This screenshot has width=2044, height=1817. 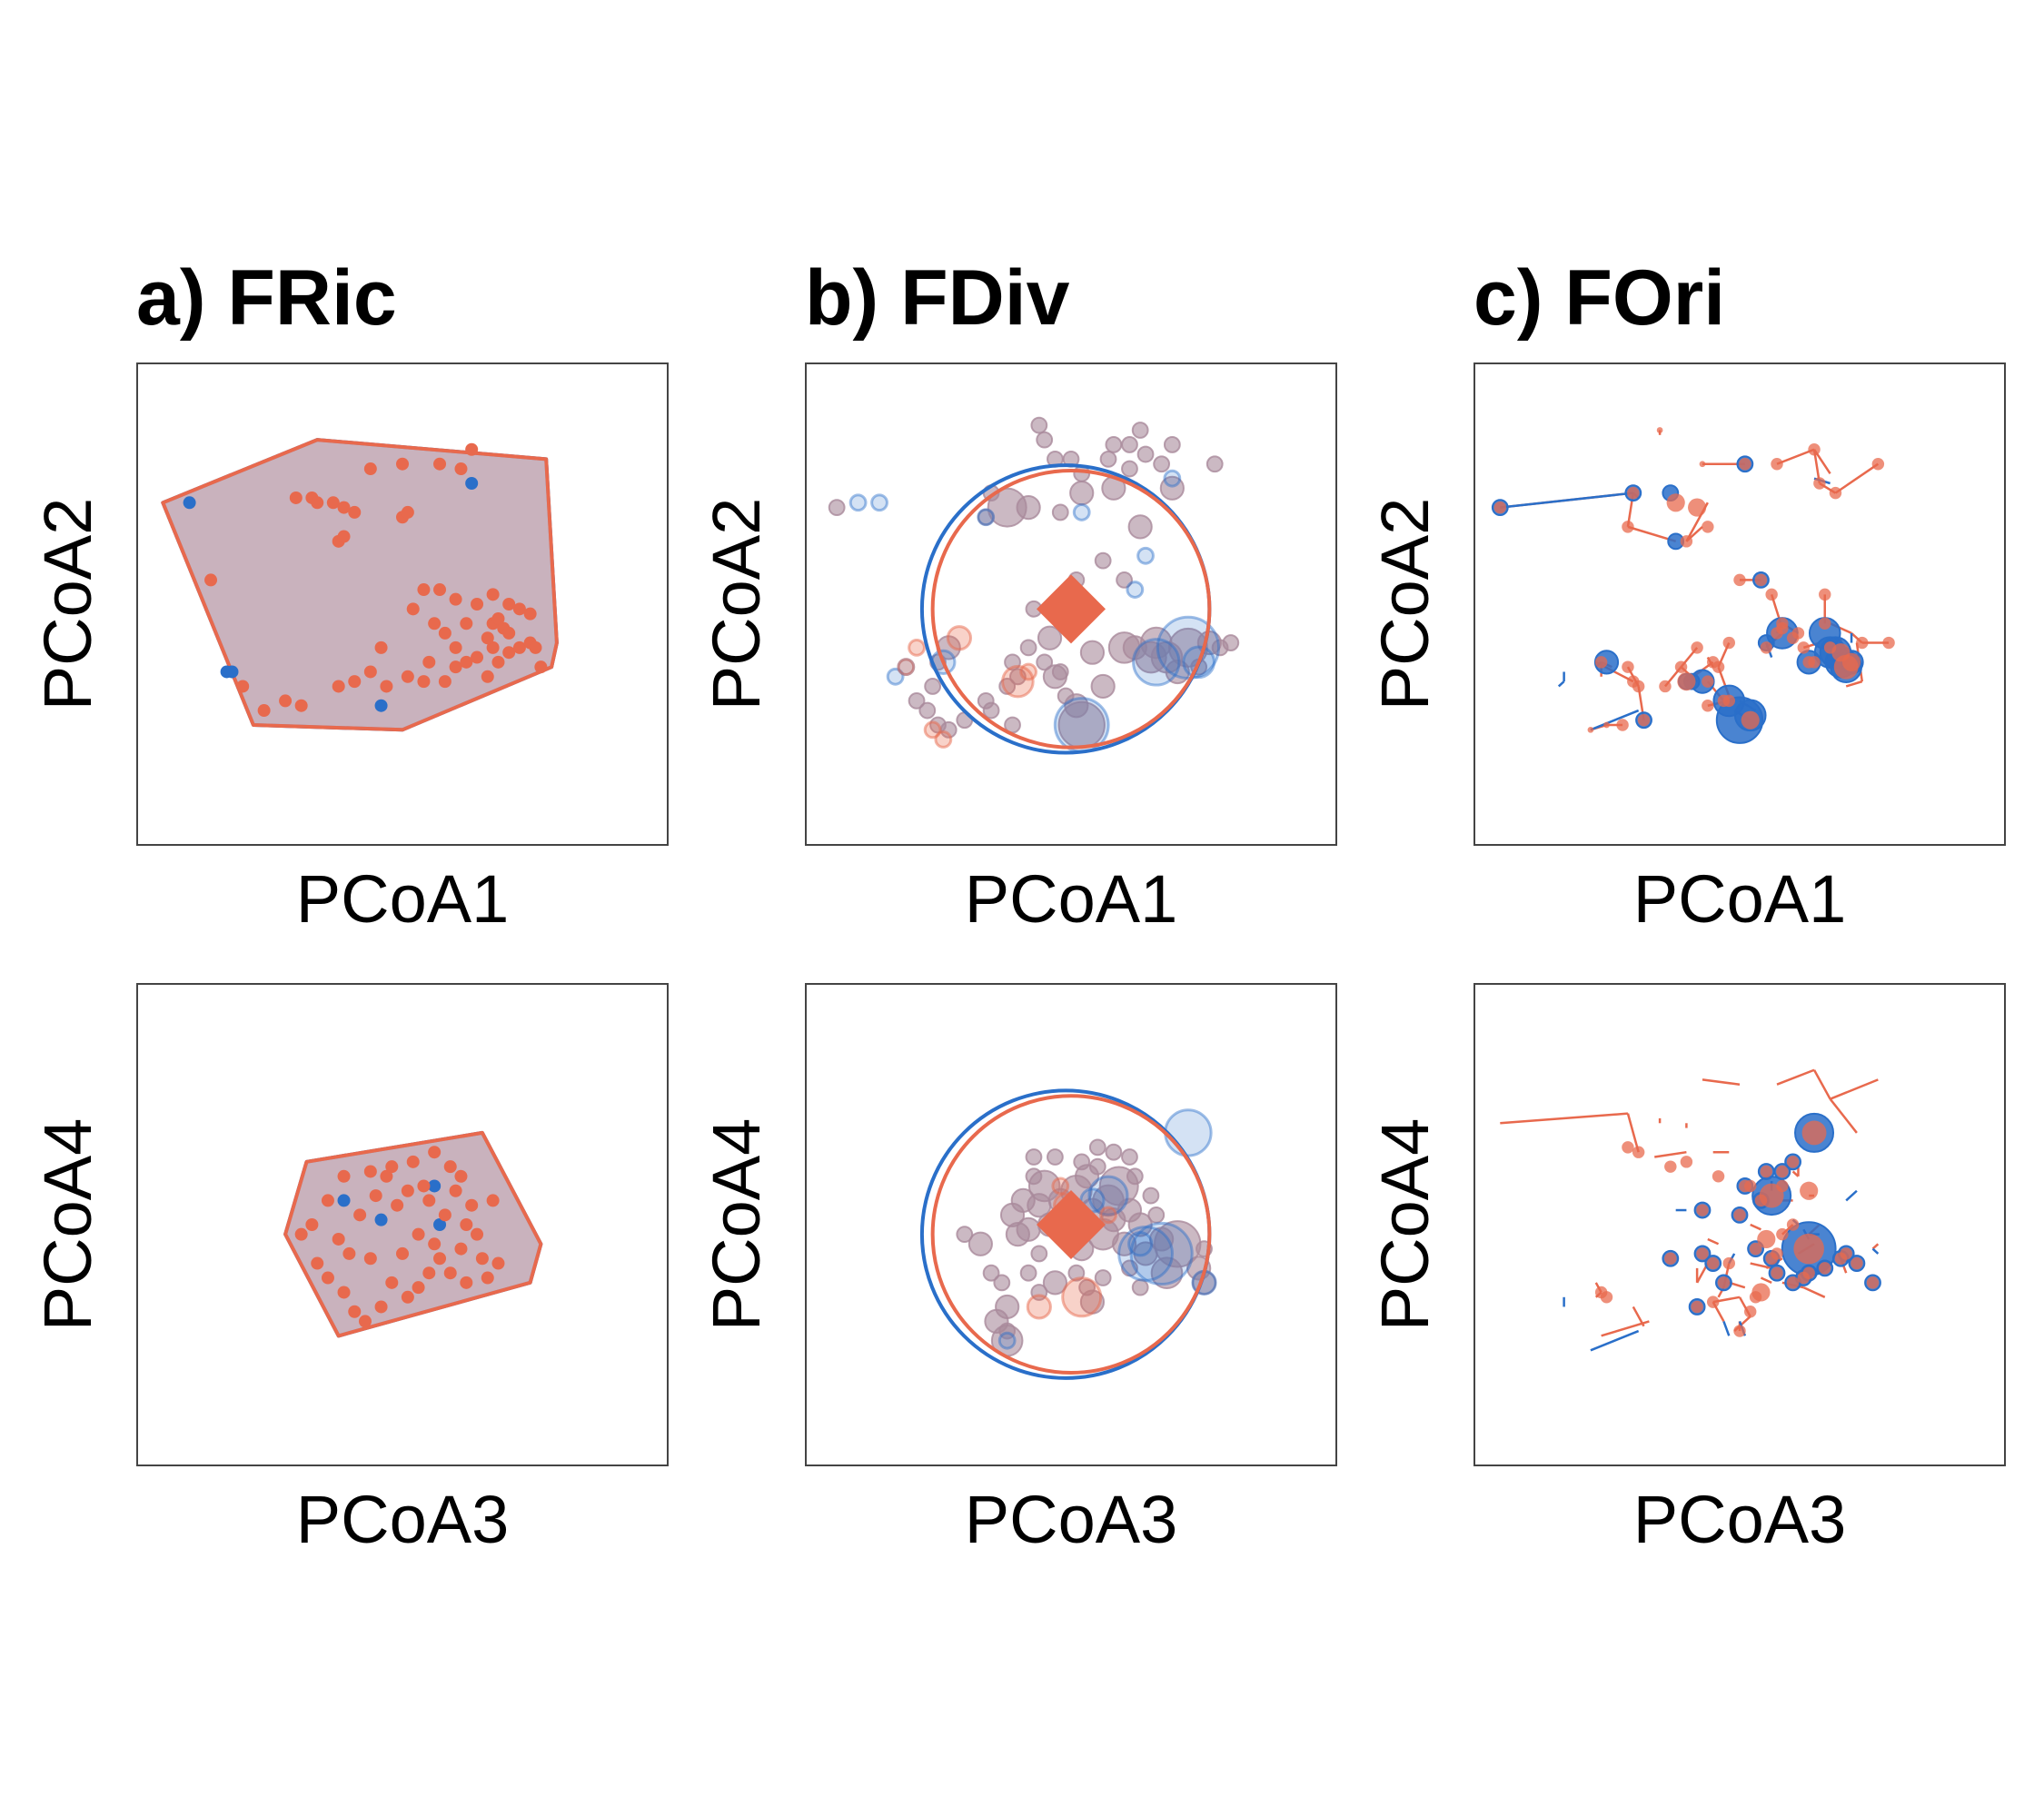 I want to click on divergence-circle-red, so click(x=1071, y=1234).